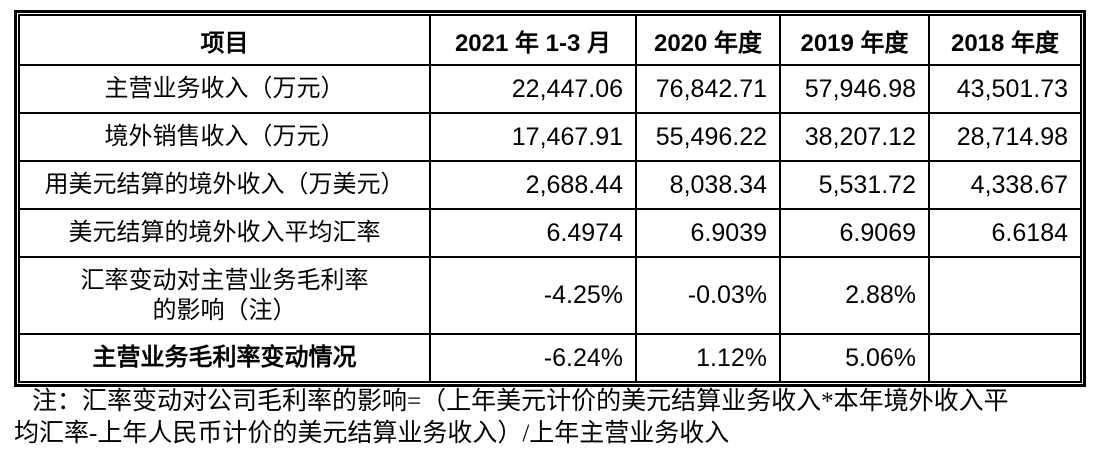 The width and height of the screenshot is (1114, 458). Describe the element at coordinates (708, 137) in the screenshot. I see `table-cell: 55,496.22` at that location.